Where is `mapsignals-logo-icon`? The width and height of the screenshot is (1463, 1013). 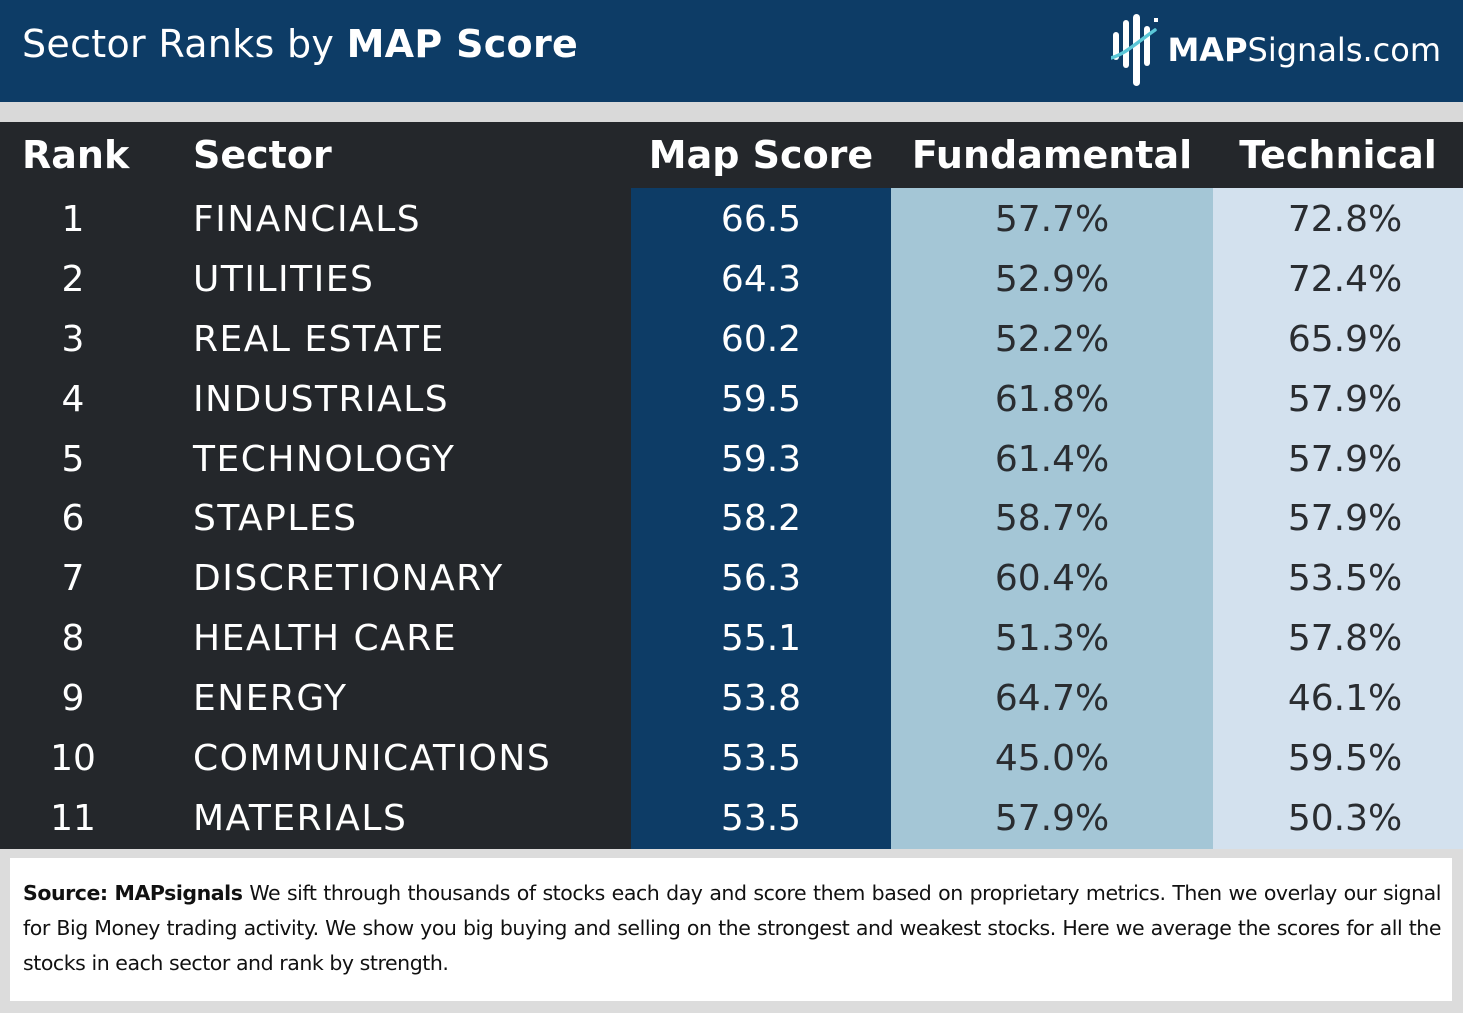
mapsignals-logo-icon is located at coordinates (1135, 50).